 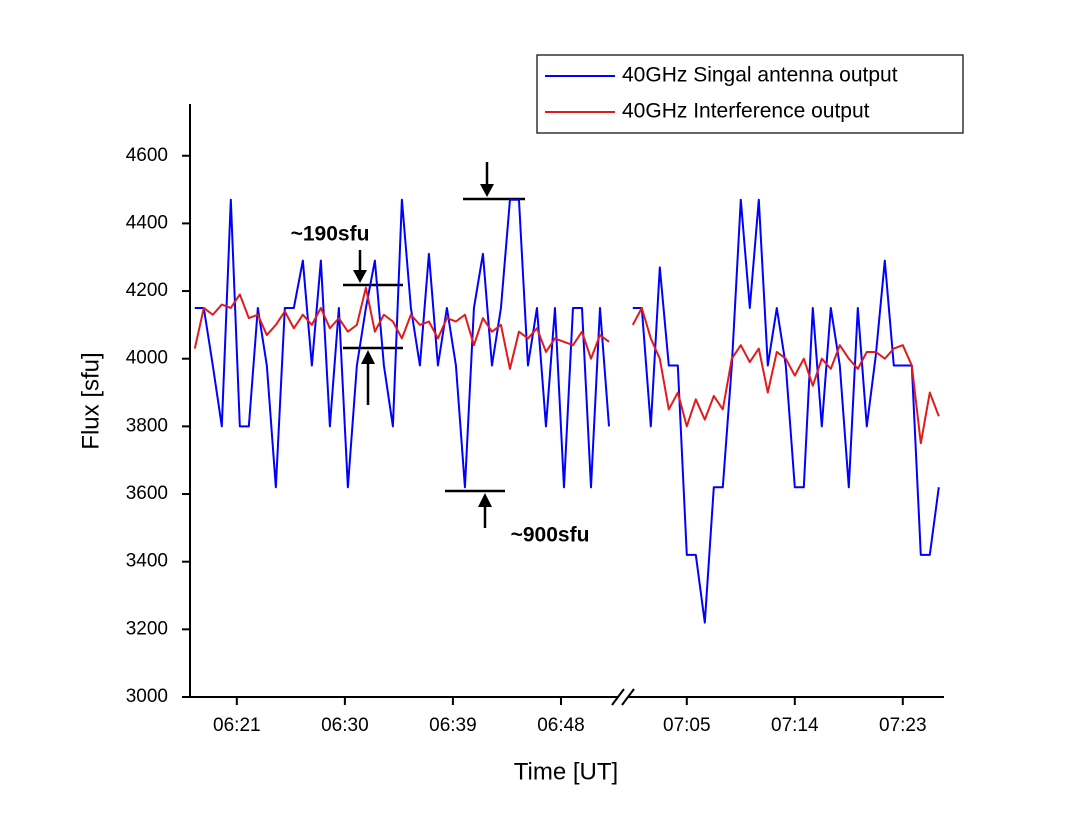 I want to click on y-tick-label: 4200, so click(x=147, y=290).